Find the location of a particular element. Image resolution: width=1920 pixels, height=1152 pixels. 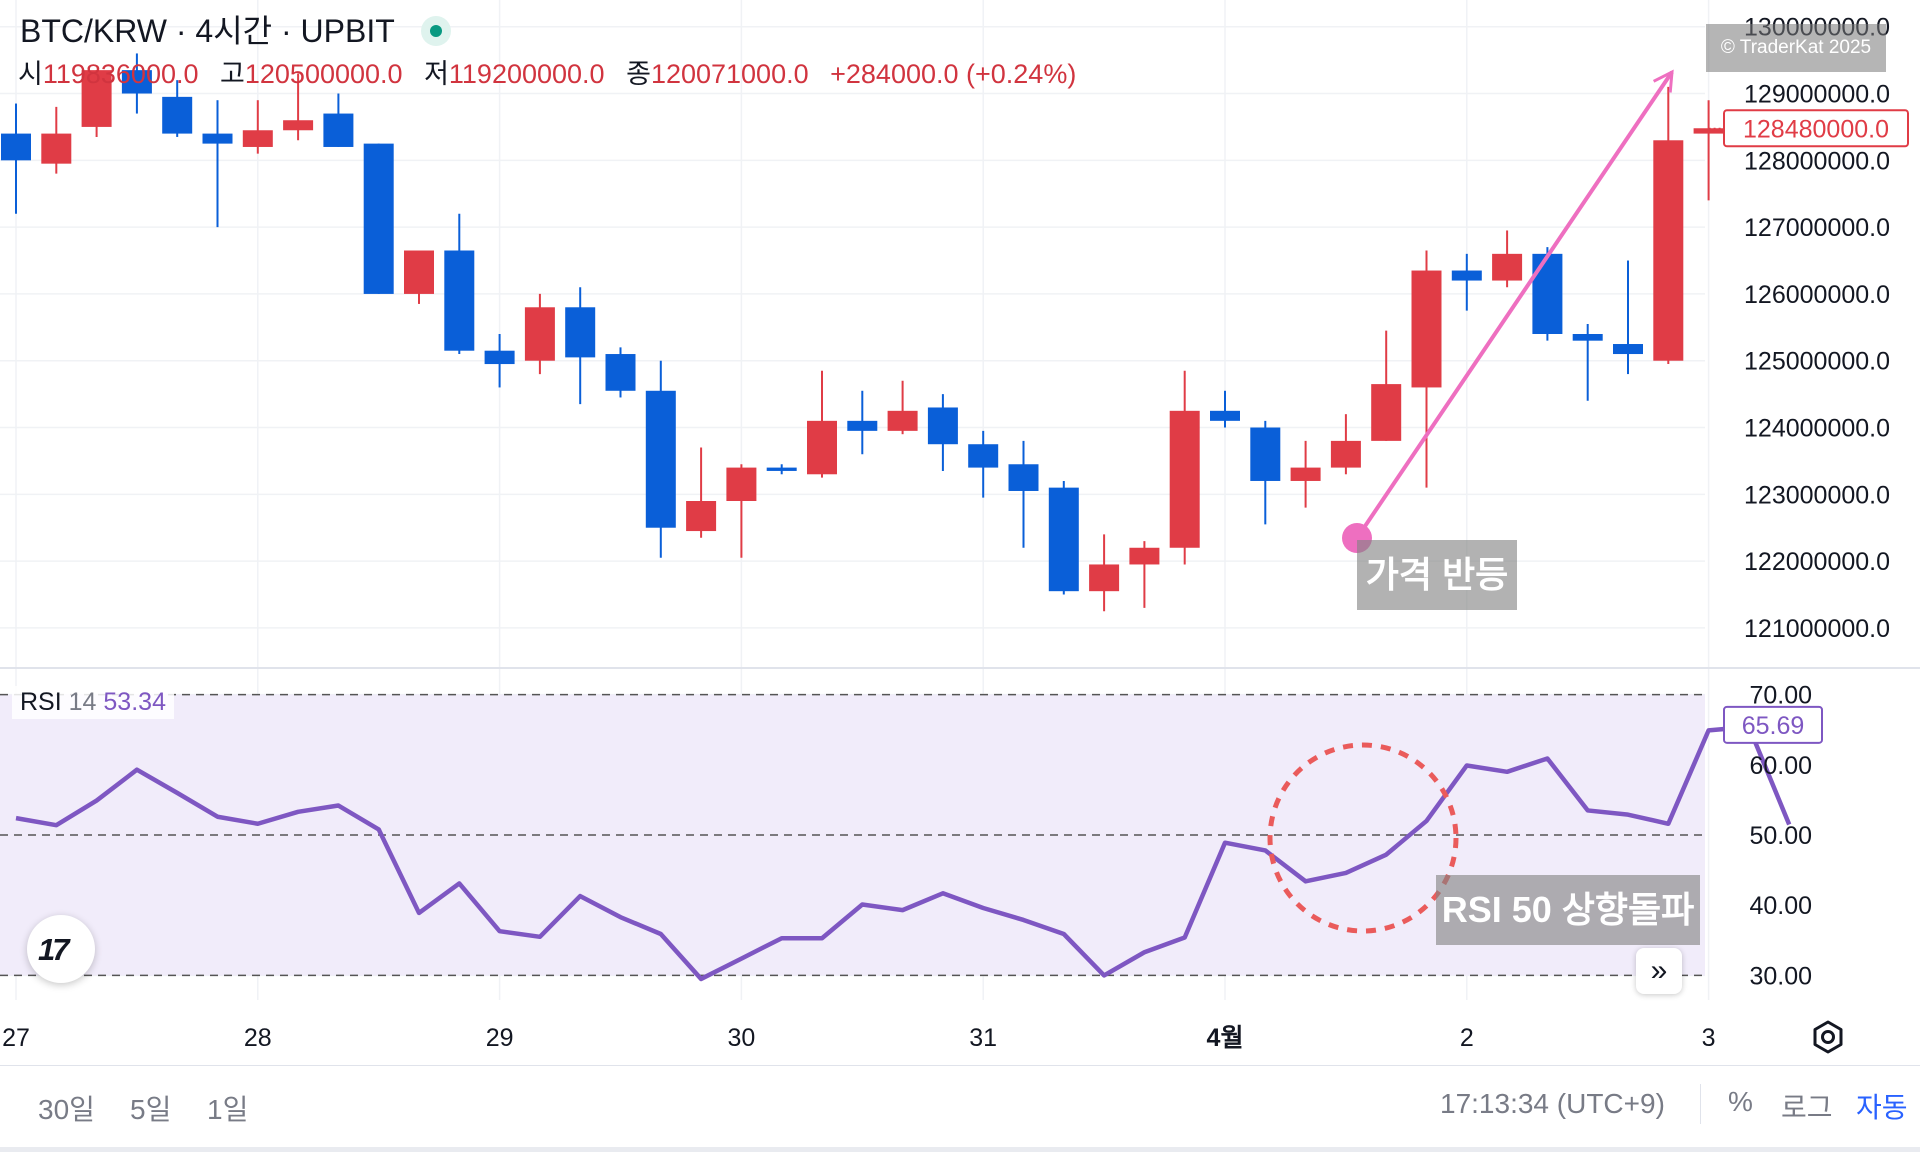

watermark: © TraderKat 2025 is located at coordinates (1796, 48).